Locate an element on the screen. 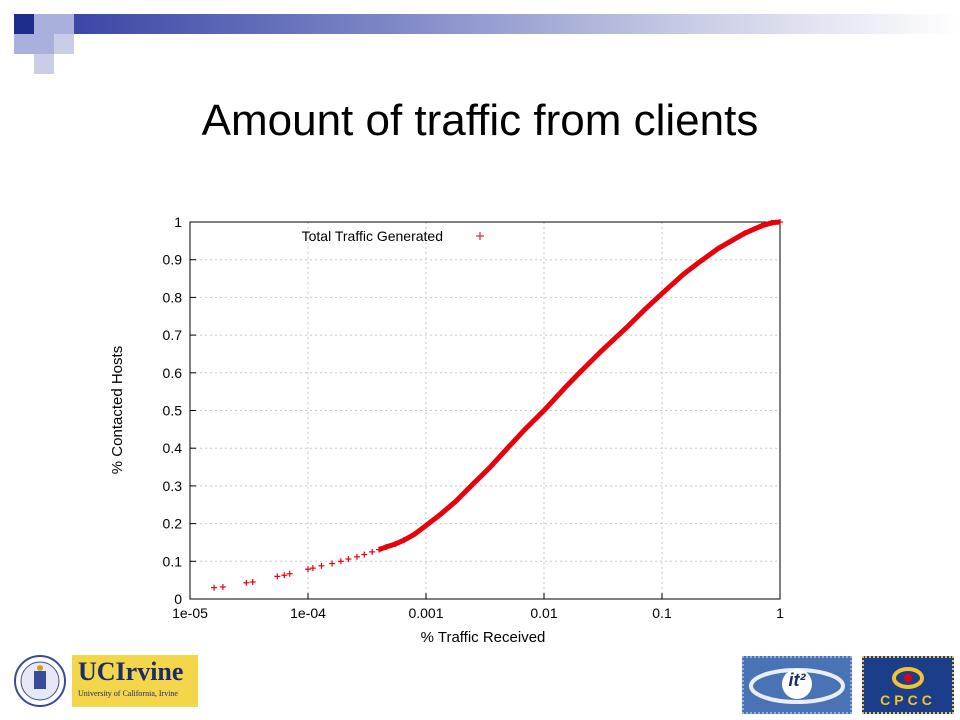 Image resolution: width=960 pixels, height=720 pixels. ucirvine-wordmark: UCIrvine is located at coordinates (131, 671).